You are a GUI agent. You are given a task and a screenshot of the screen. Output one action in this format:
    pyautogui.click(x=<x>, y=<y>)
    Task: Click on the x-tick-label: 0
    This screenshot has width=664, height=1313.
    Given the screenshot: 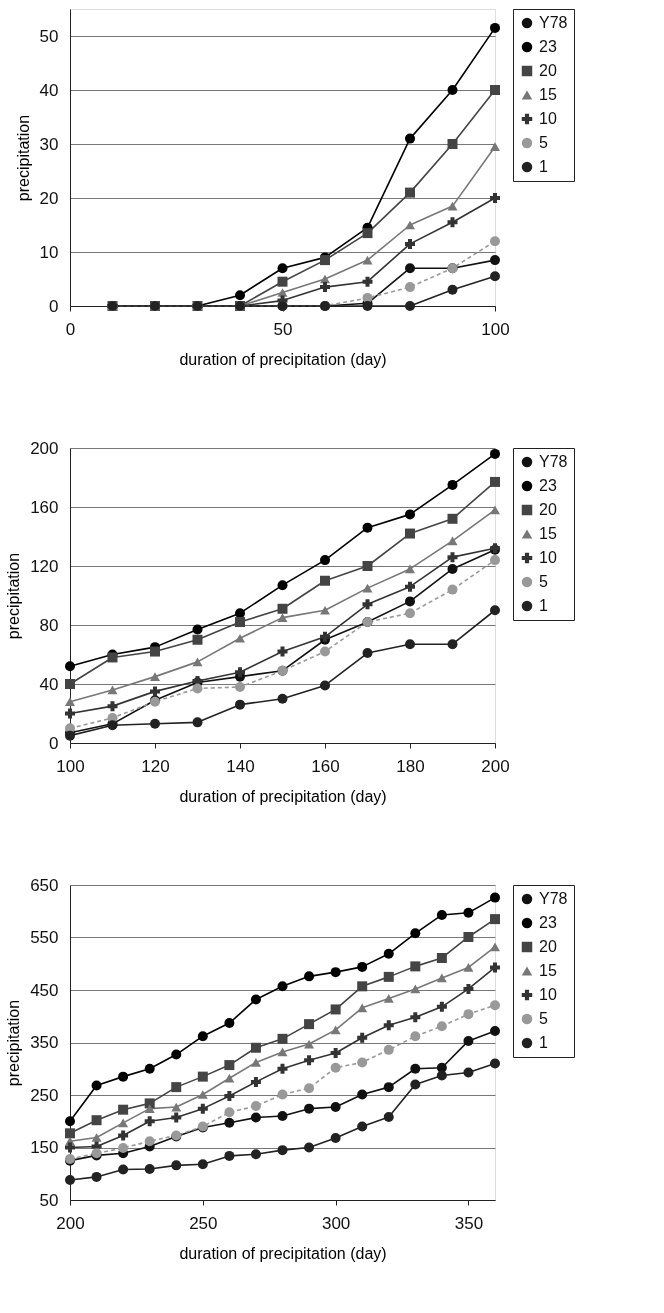 What is the action you would take?
    pyautogui.click(x=70, y=329)
    